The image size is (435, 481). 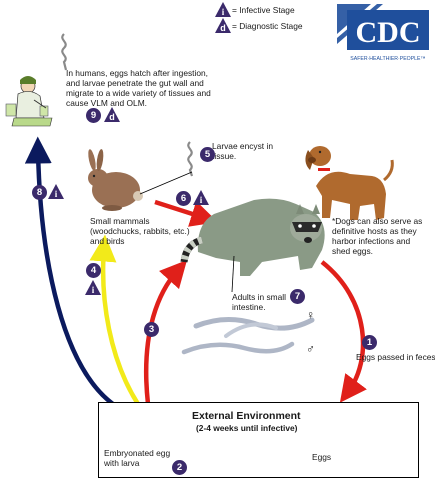 I want to click on env-subtitle: (2-4 weeks until infective), so click(x=247, y=428).